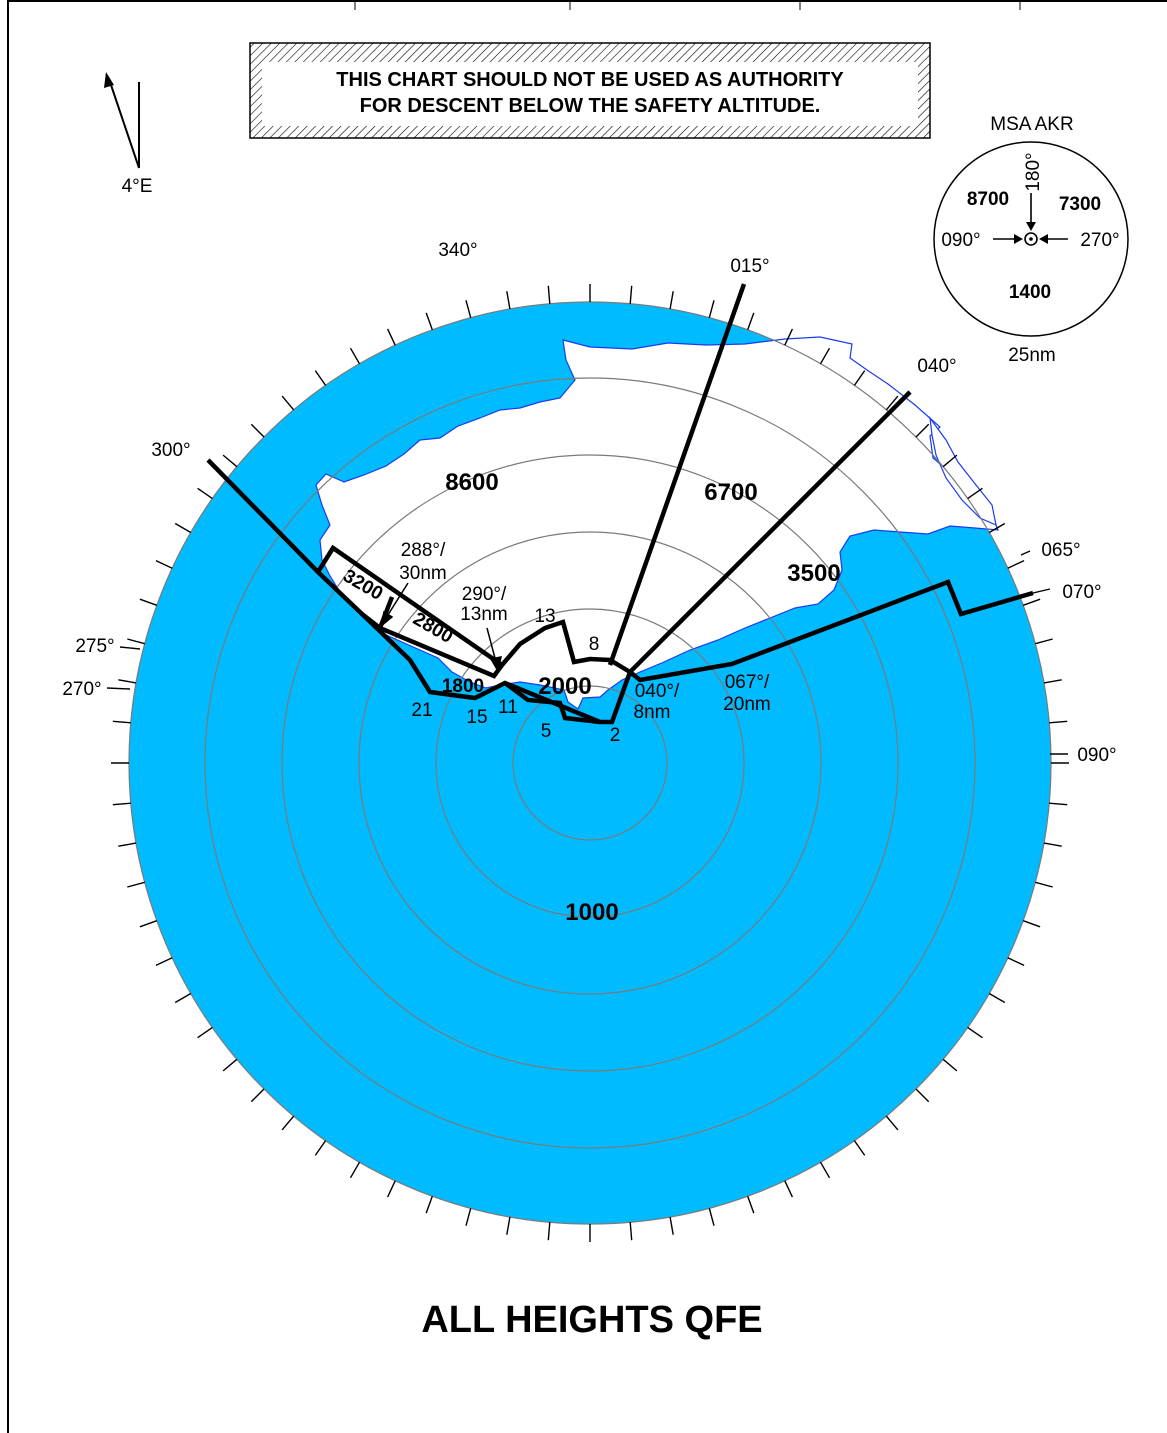 The image size is (1167, 1433). Describe the element at coordinates (936, 366) in the screenshot. I see `bearing-040: 040°` at that location.